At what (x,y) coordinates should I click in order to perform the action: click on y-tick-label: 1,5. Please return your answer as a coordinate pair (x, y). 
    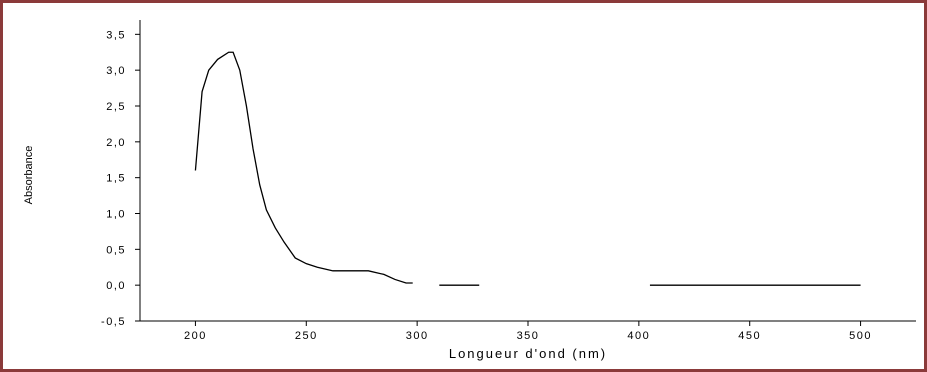
    Looking at the image, I should click on (116, 179).